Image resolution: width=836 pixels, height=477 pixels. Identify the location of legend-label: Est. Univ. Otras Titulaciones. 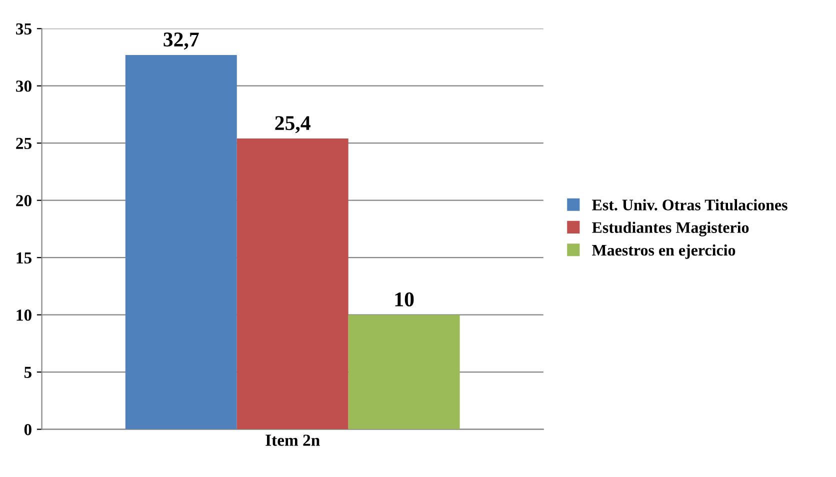
(690, 204).